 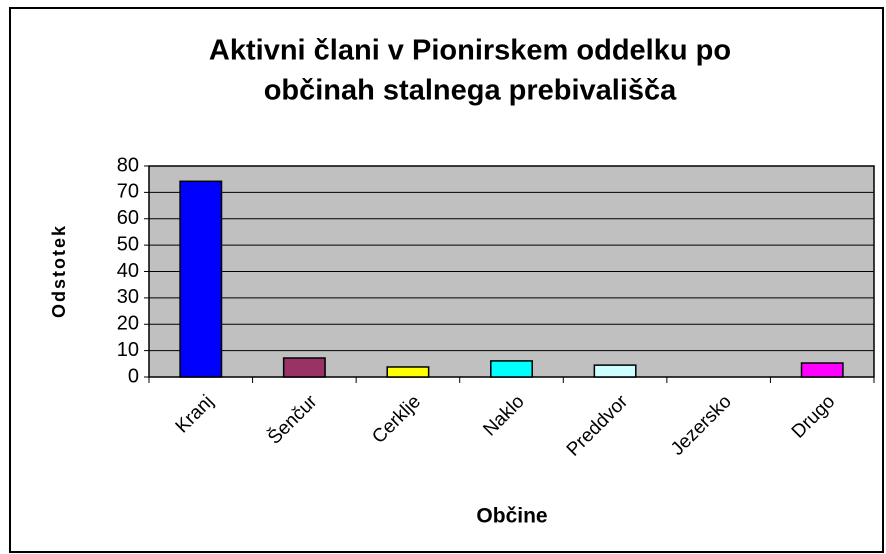 What do you see at coordinates (128, 165) in the screenshot?
I see `y-tick-label: 80` at bounding box center [128, 165].